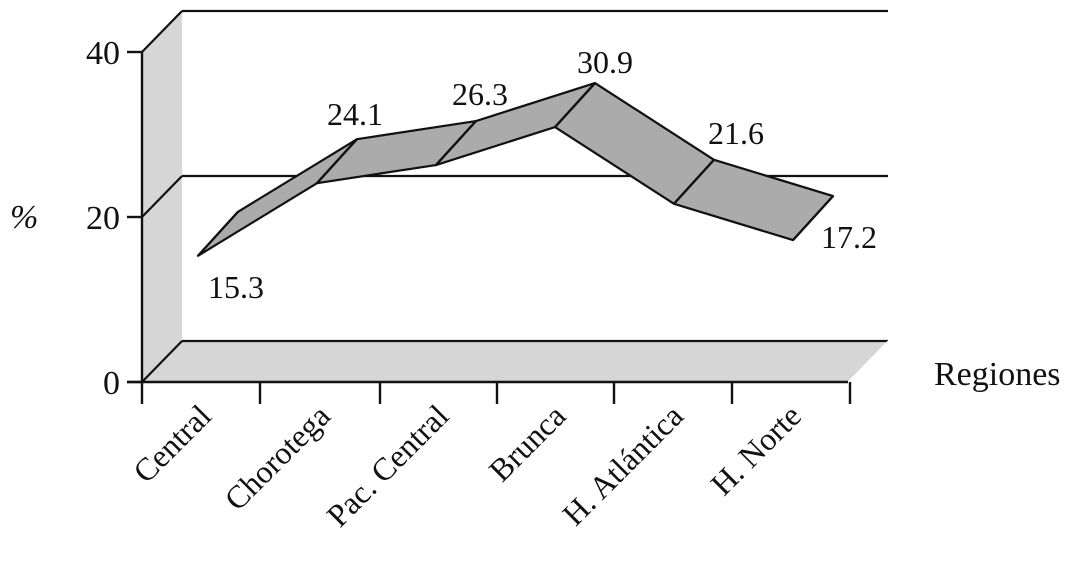  What do you see at coordinates (736, 133) in the screenshot?
I see `data-label: 21.6` at bounding box center [736, 133].